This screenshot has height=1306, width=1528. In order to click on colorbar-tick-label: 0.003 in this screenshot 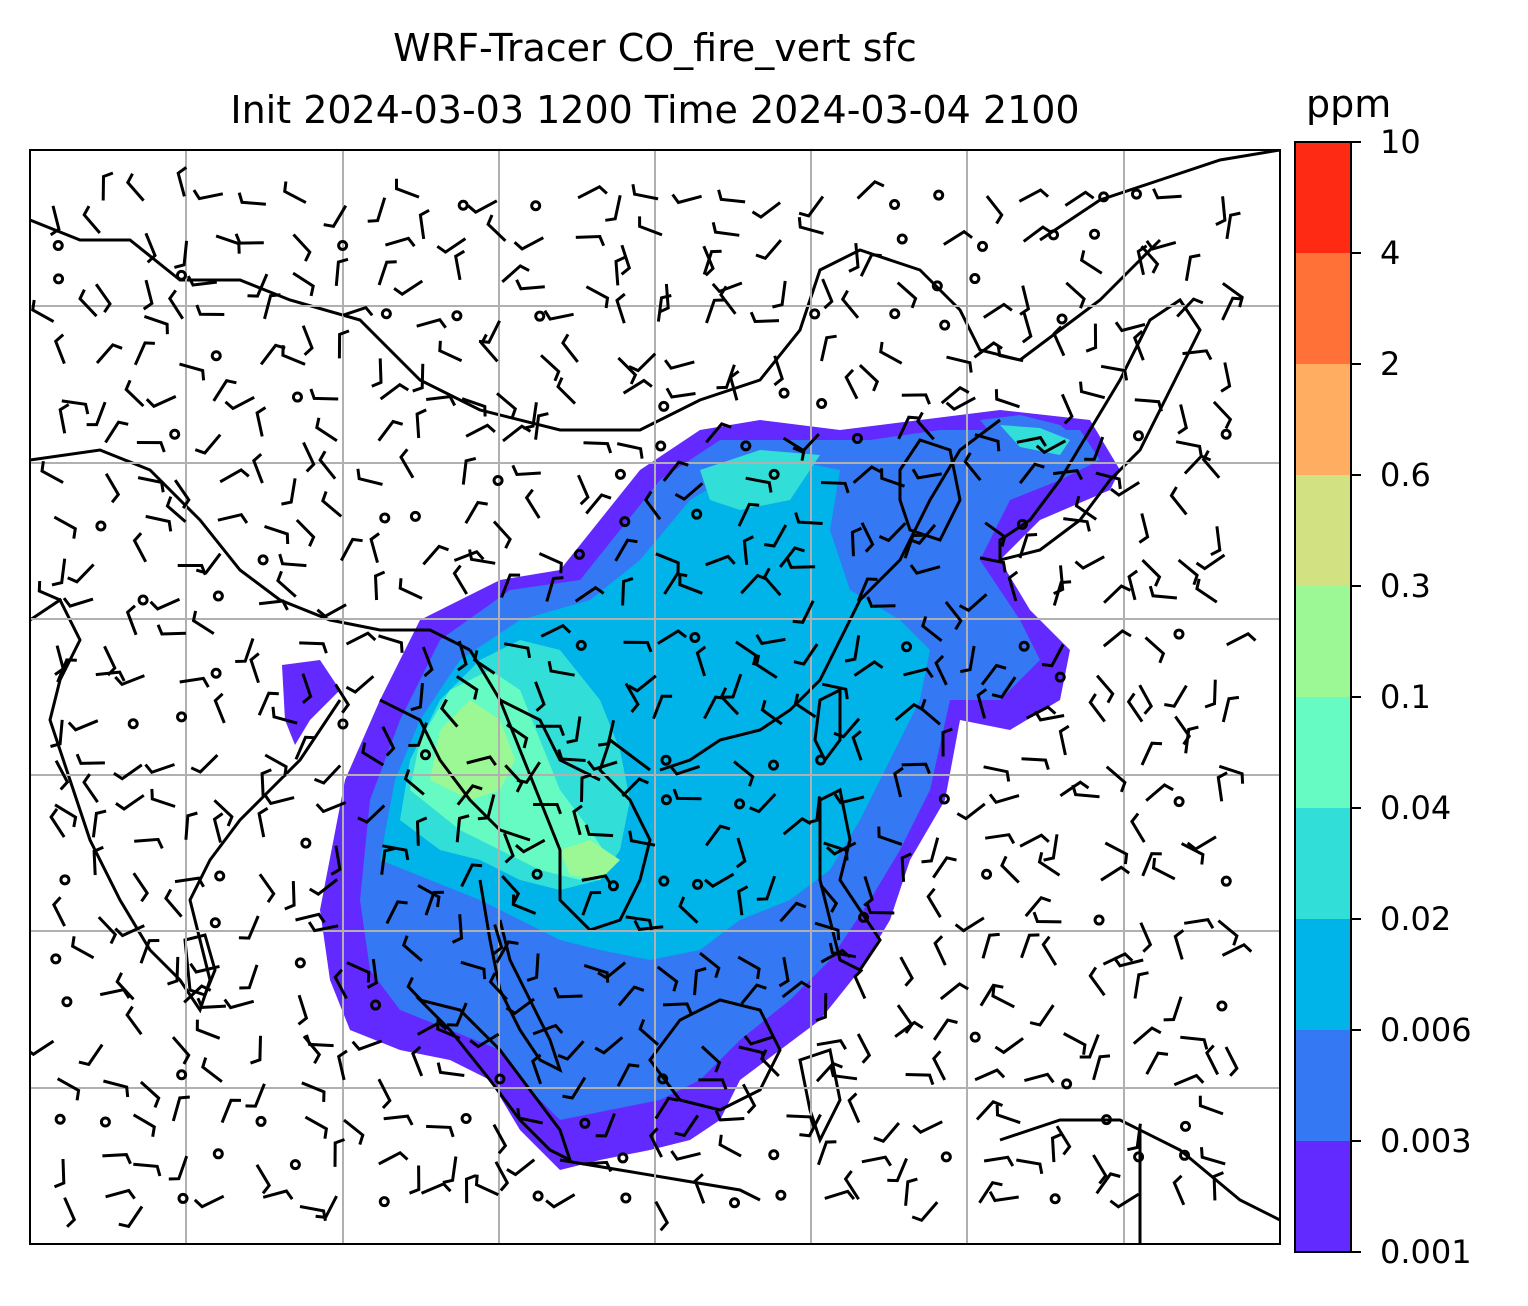, I will do `click(1426, 1141)`.